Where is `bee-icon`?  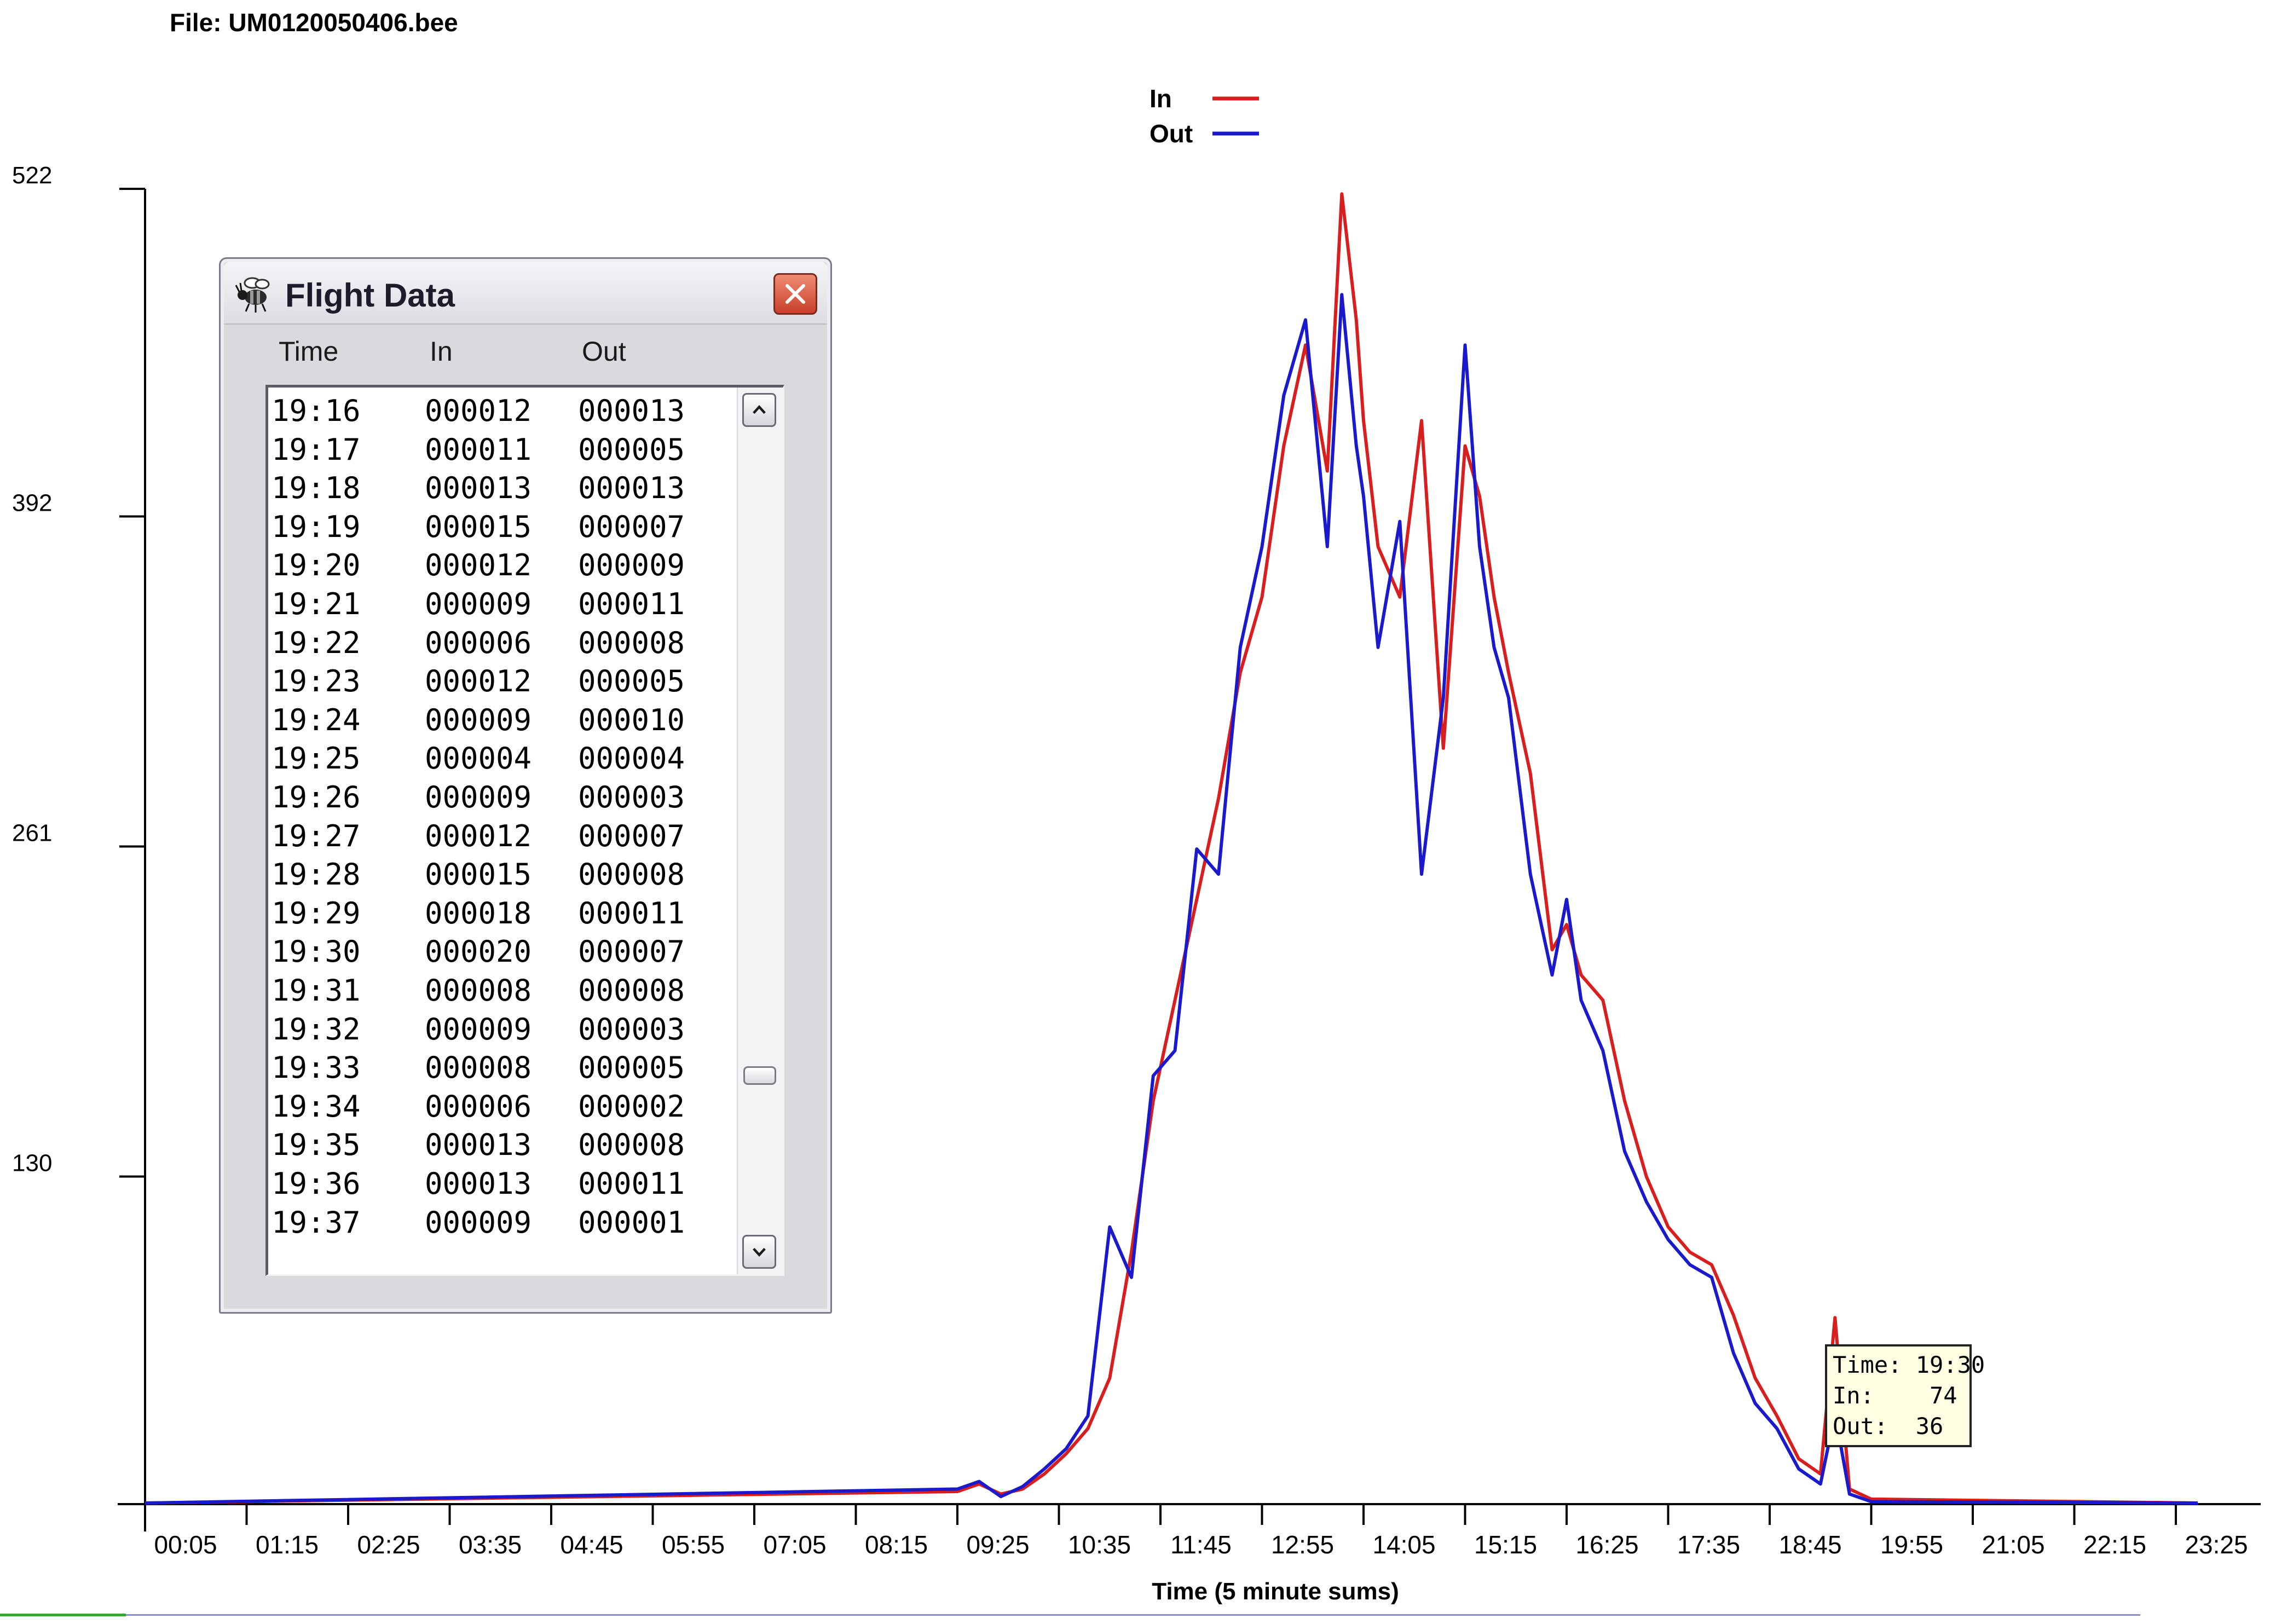 bee-icon is located at coordinates (255, 294).